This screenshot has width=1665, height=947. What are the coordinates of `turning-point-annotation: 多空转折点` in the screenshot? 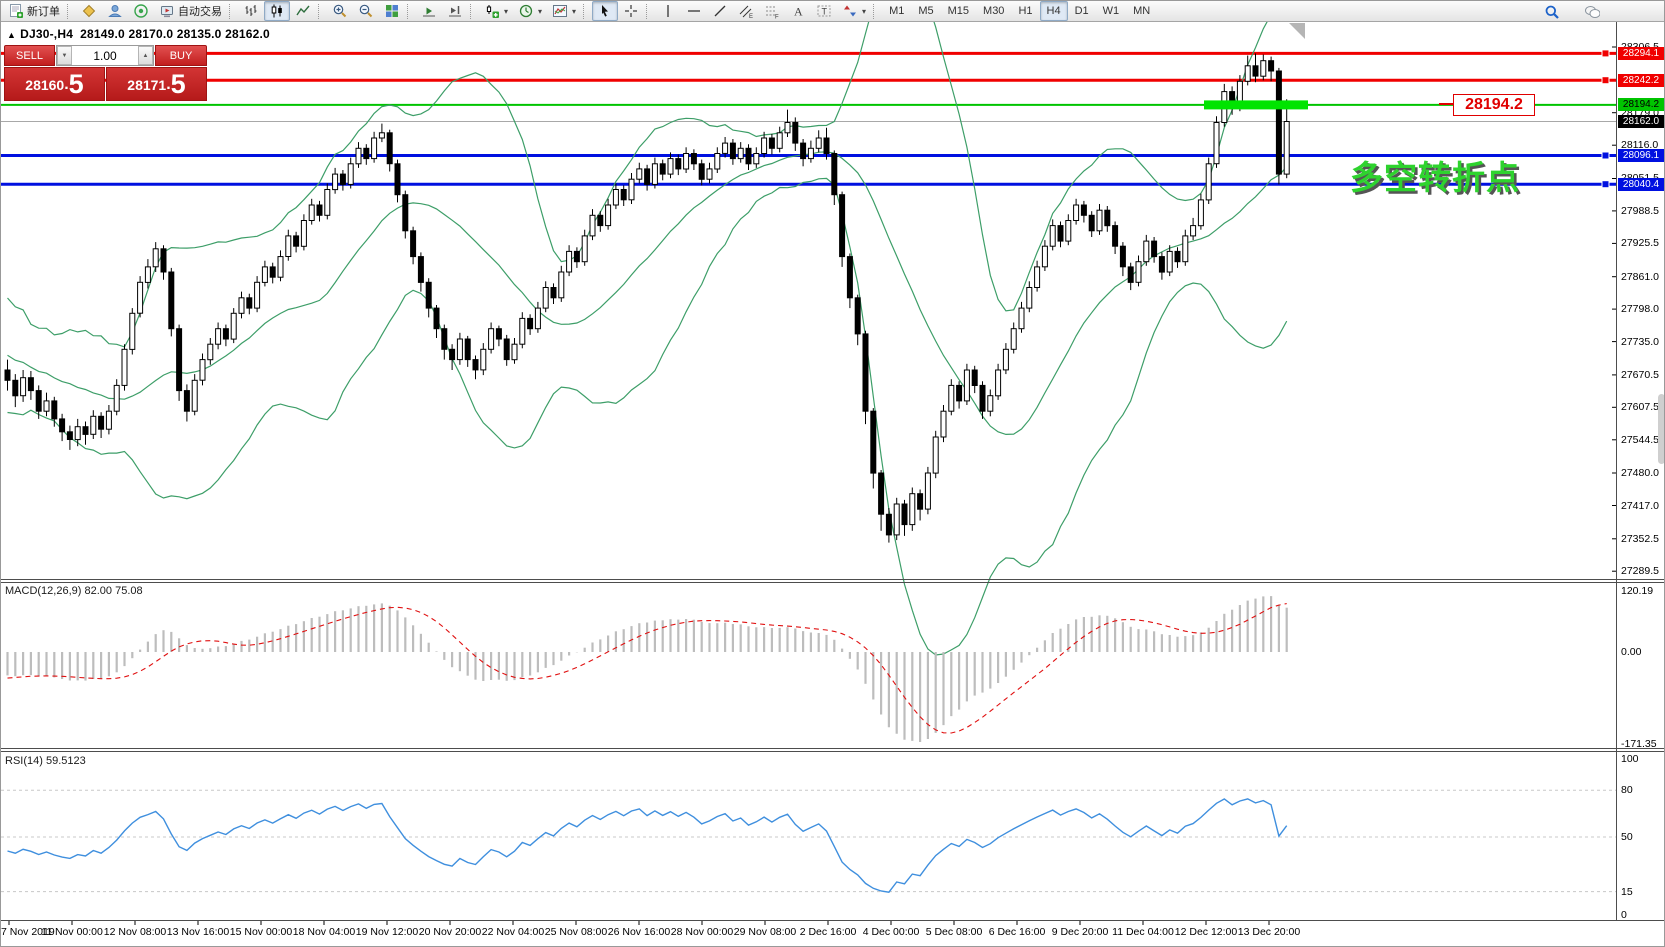 It's located at (1435, 177).